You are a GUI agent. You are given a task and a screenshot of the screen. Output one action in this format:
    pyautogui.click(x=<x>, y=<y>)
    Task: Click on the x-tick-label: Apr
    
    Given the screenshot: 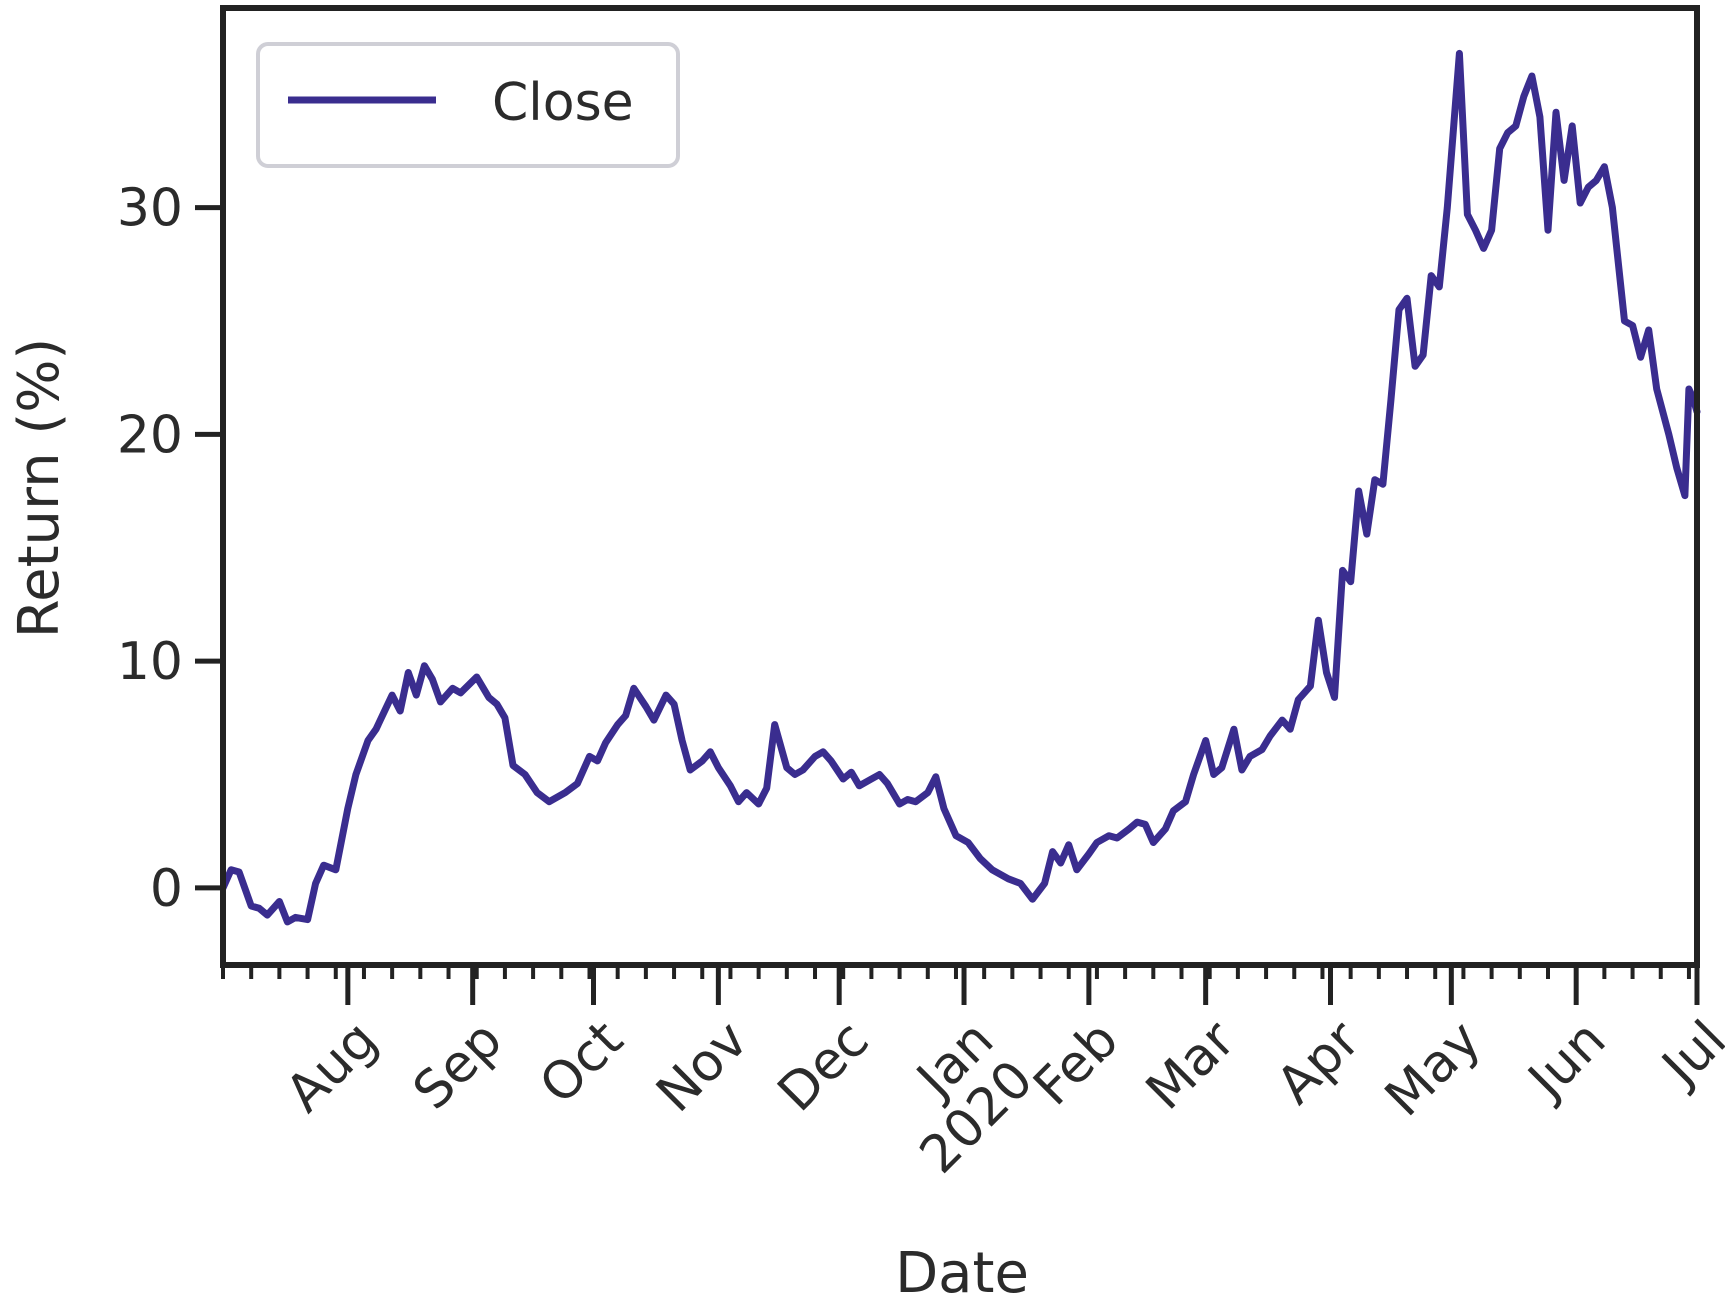 What is the action you would take?
    pyautogui.click(x=1319, y=1062)
    